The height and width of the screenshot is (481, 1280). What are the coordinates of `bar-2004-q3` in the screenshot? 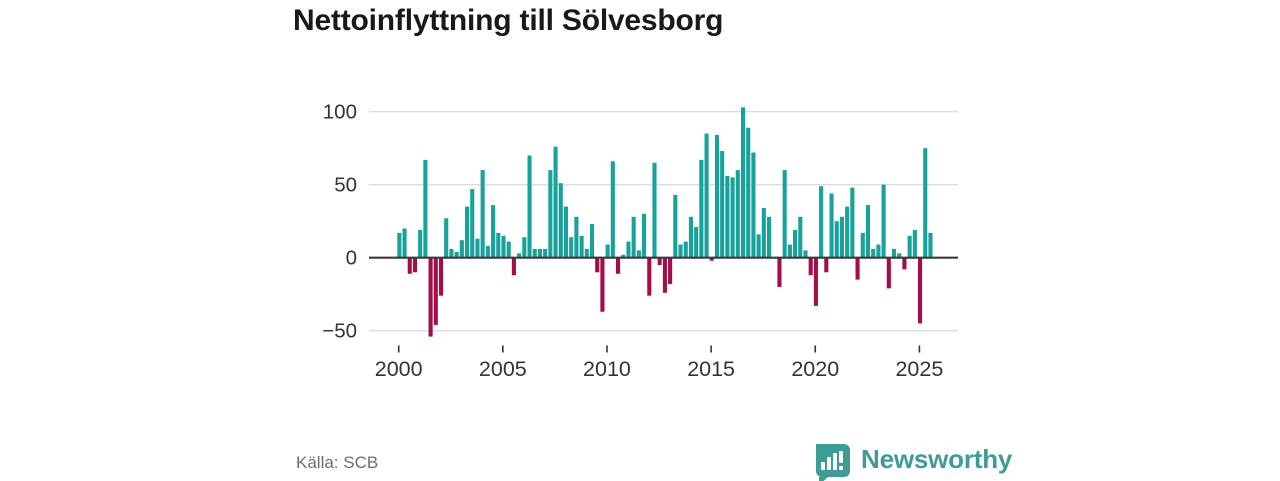 It's located at (493, 231).